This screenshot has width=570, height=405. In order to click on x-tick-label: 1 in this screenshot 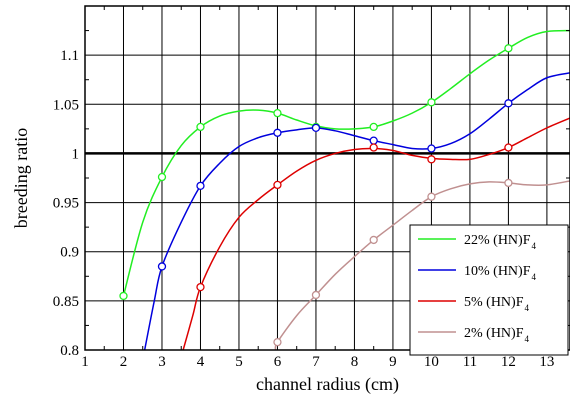, I will do `click(85, 362)`.